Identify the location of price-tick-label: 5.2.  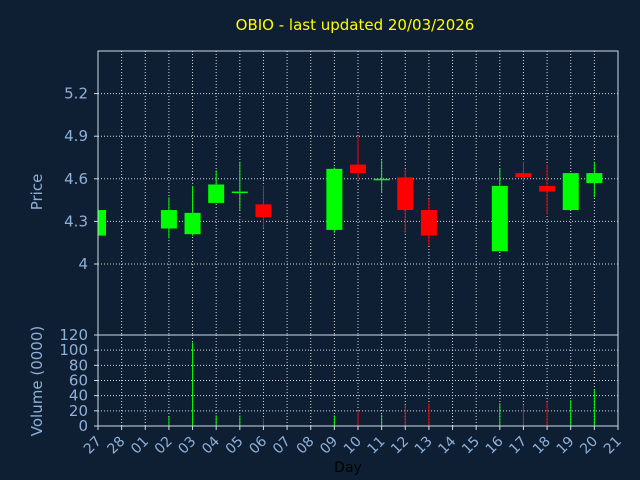
(76, 94).